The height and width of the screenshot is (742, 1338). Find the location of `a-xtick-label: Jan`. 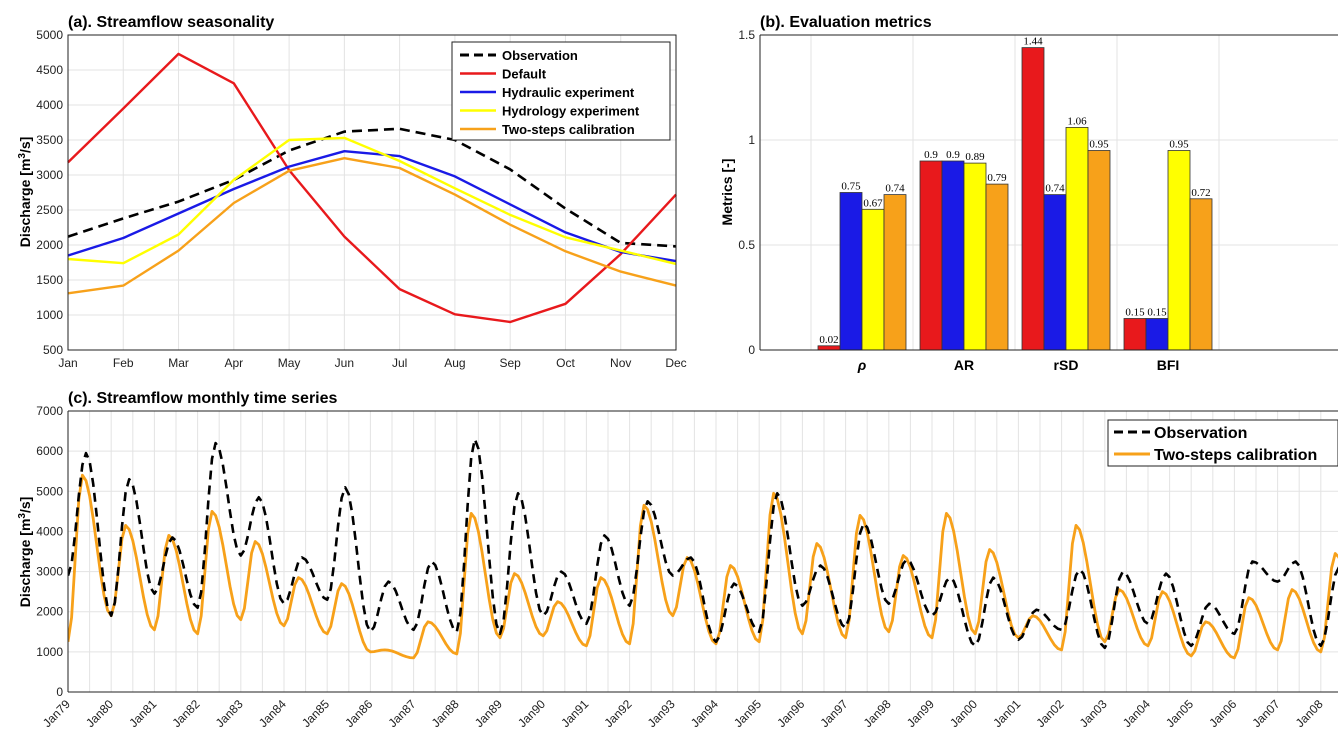

a-xtick-label: Jan is located at coordinates (67, 363).